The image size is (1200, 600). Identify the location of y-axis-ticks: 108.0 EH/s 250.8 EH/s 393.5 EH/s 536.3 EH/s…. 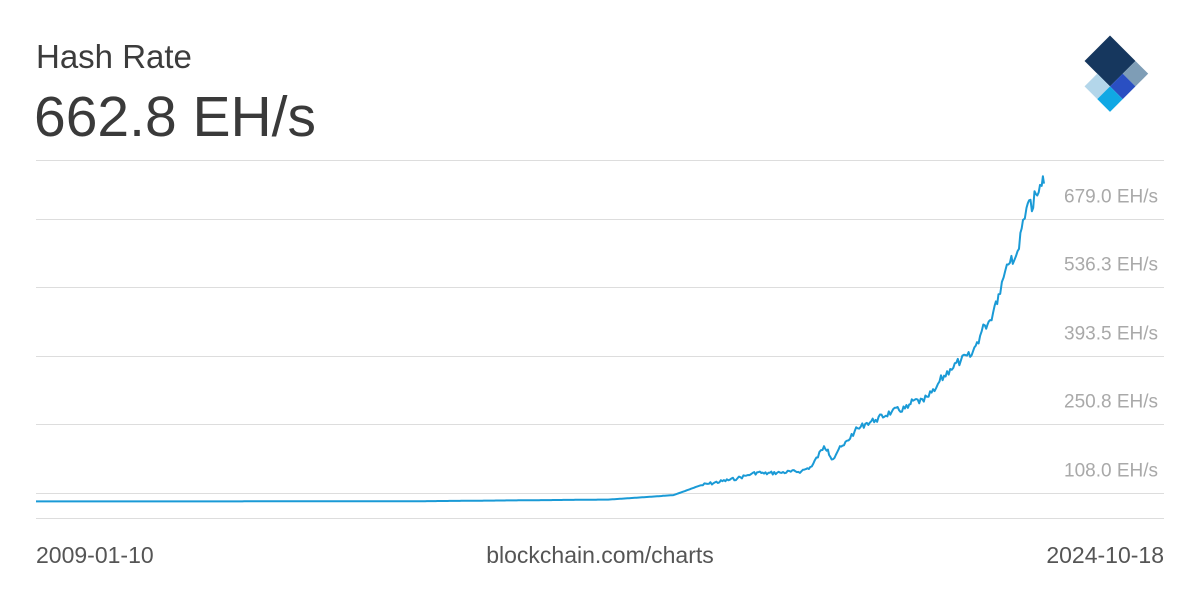
(1111, 334).